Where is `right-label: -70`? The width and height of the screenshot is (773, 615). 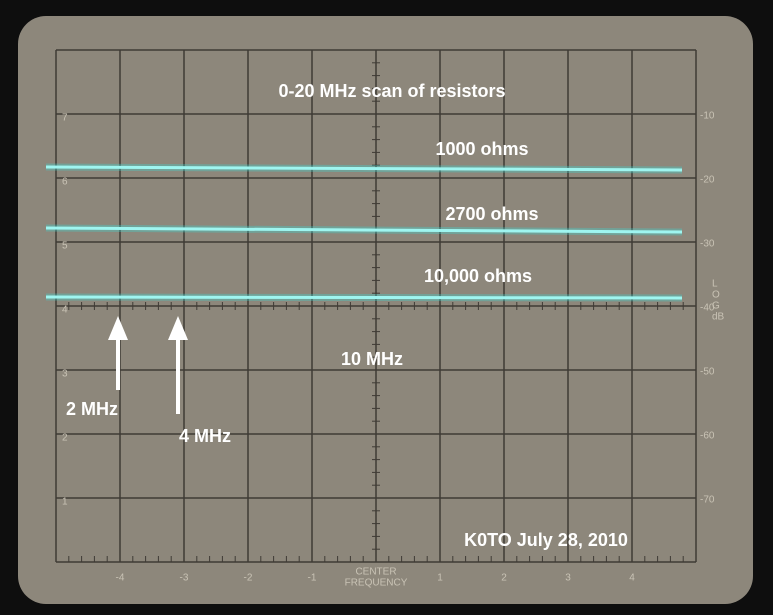
right-label: -70 is located at coordinates (707, 500).